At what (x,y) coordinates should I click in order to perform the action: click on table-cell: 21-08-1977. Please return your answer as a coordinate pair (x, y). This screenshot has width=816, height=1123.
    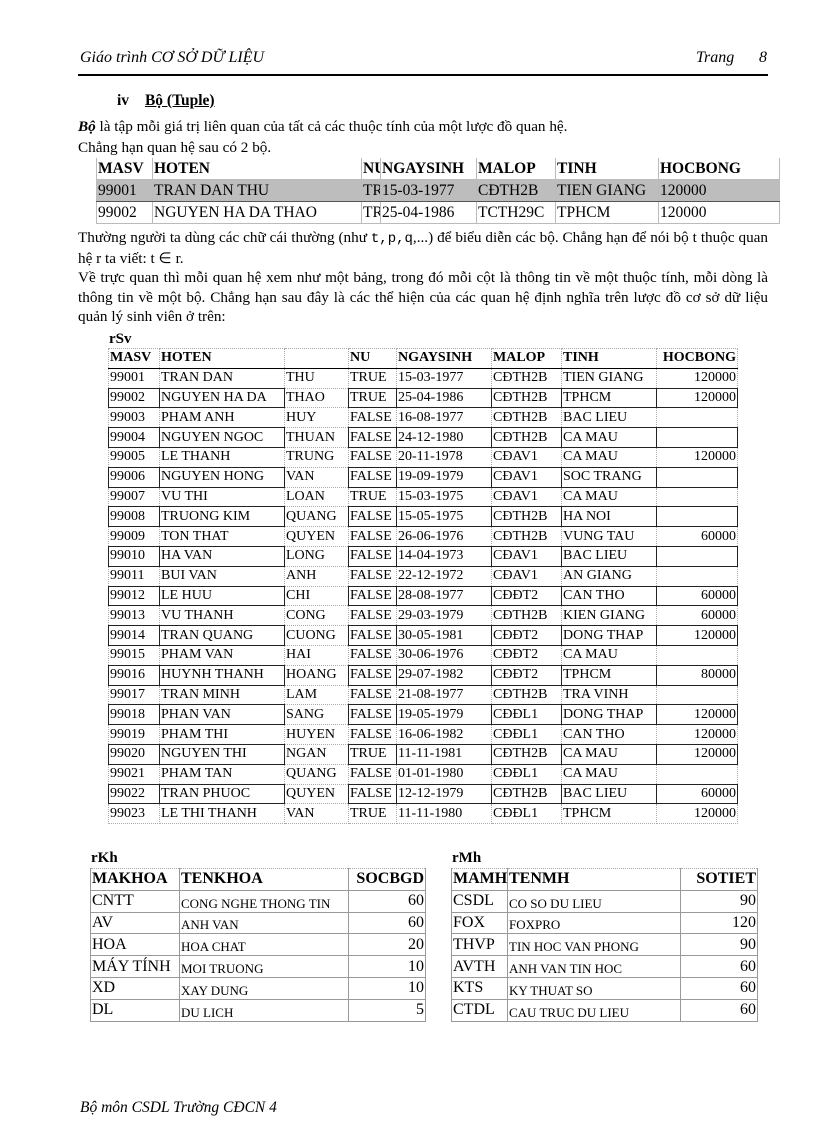
    Looking at the image, I should click on (444, 695).